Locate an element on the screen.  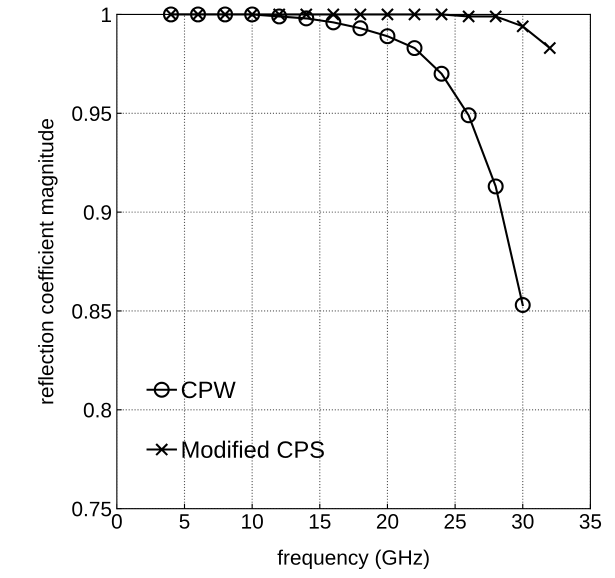
x-tick-label: 25 is located at coordinates (455, 521).